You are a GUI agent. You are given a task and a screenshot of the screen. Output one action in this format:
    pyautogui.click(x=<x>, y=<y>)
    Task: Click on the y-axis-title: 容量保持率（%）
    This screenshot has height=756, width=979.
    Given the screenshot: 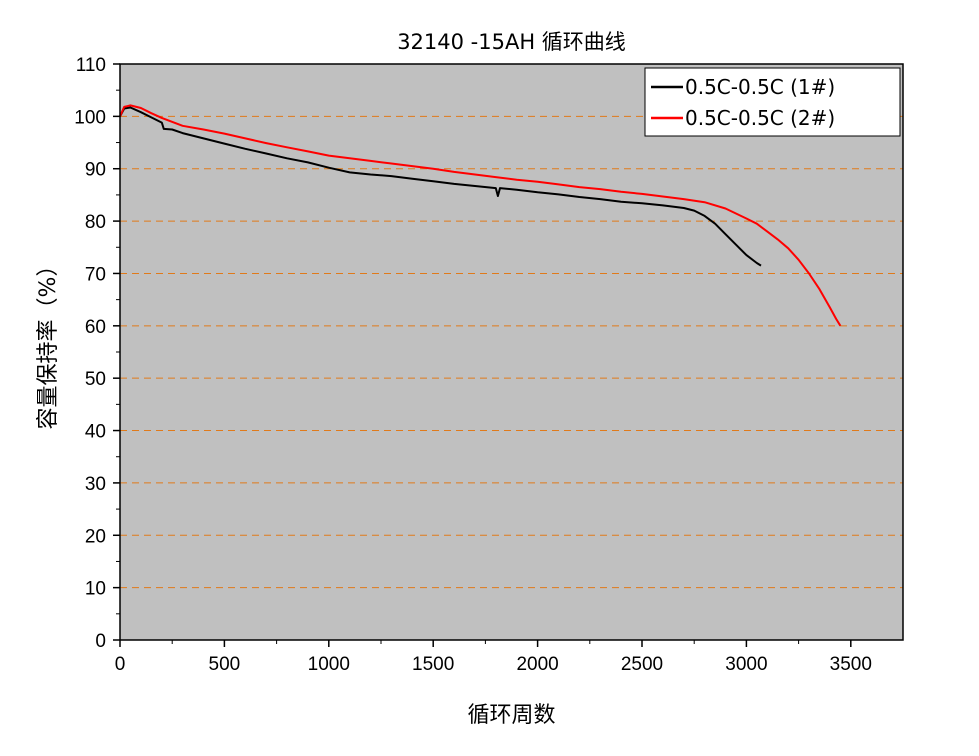 What is the action you would take?
    pyautogui.click(x=48, y=342)
    